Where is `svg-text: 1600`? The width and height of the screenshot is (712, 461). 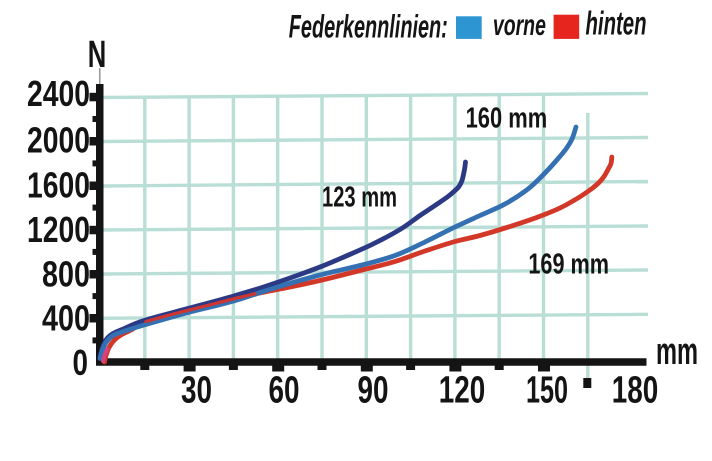 svg-text: 1600 is located at coordinates (58, 185).